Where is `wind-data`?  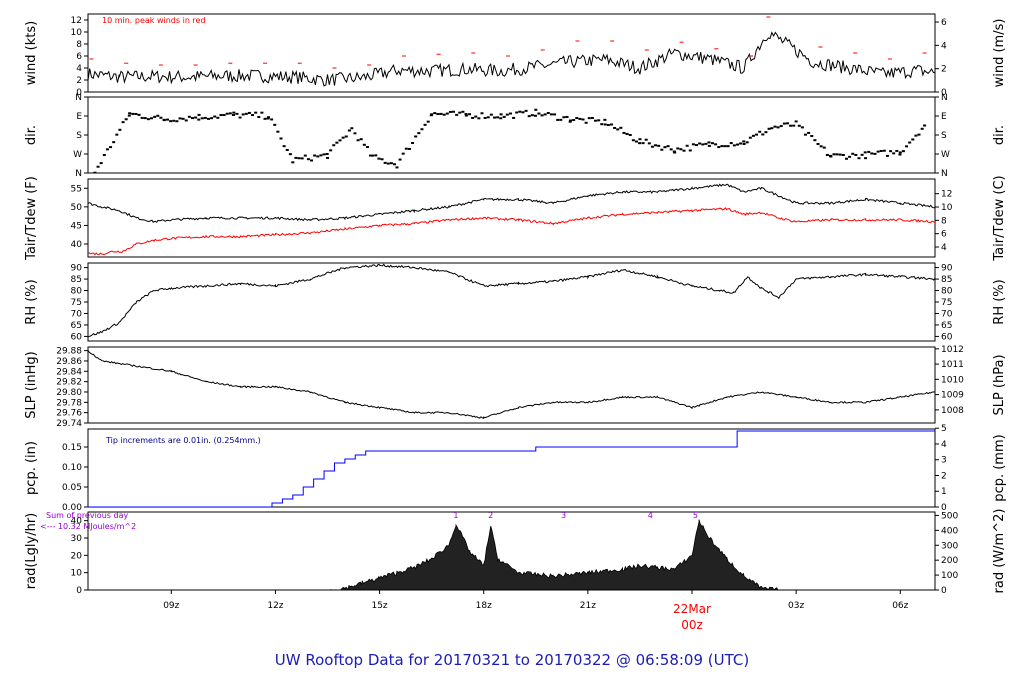 wind-data is located at coordinates (511, 51).